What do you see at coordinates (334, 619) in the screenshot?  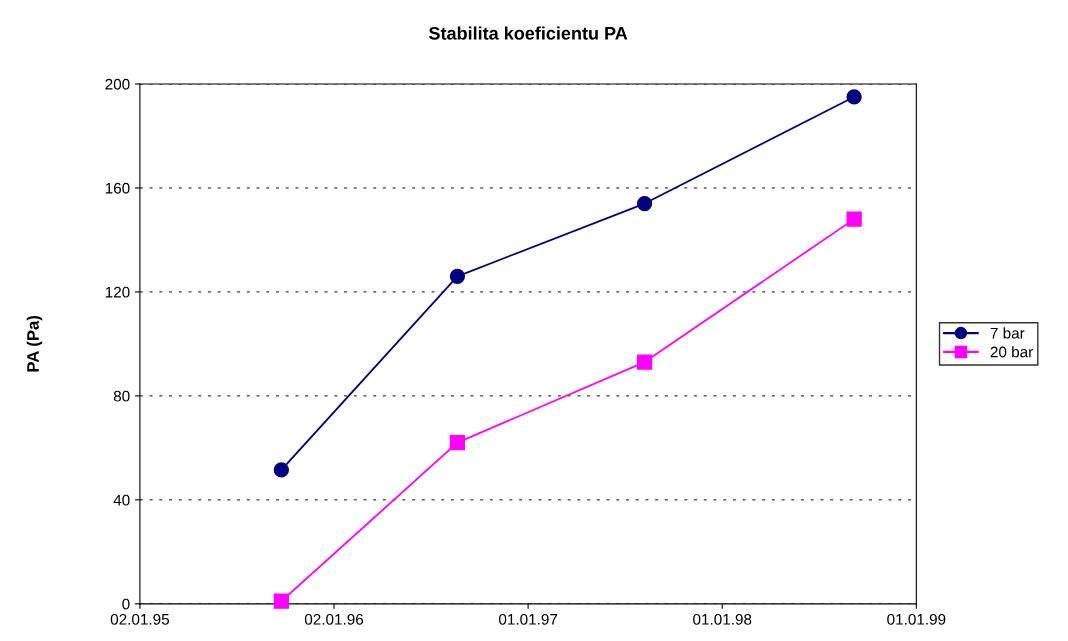 I see `x-tick-label: 02.01.96` at bounding box center [334, 619].